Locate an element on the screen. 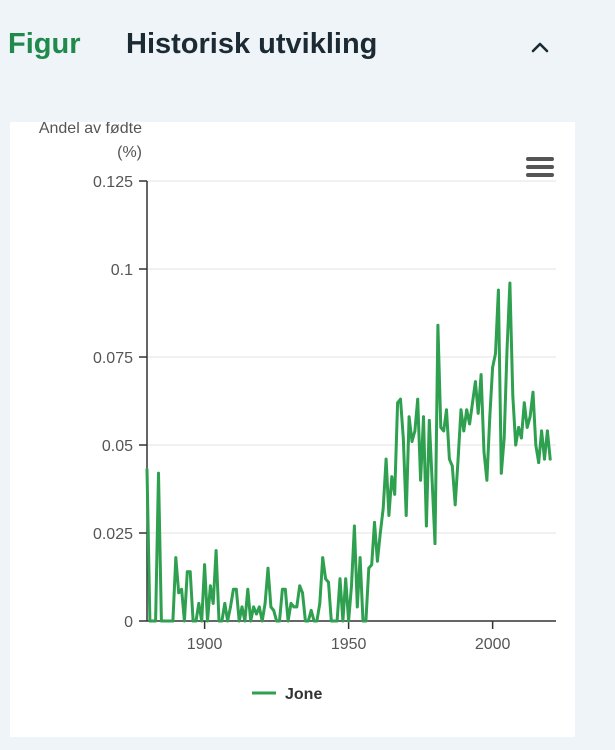  legend: Jone is located at coordinates (287, 694).